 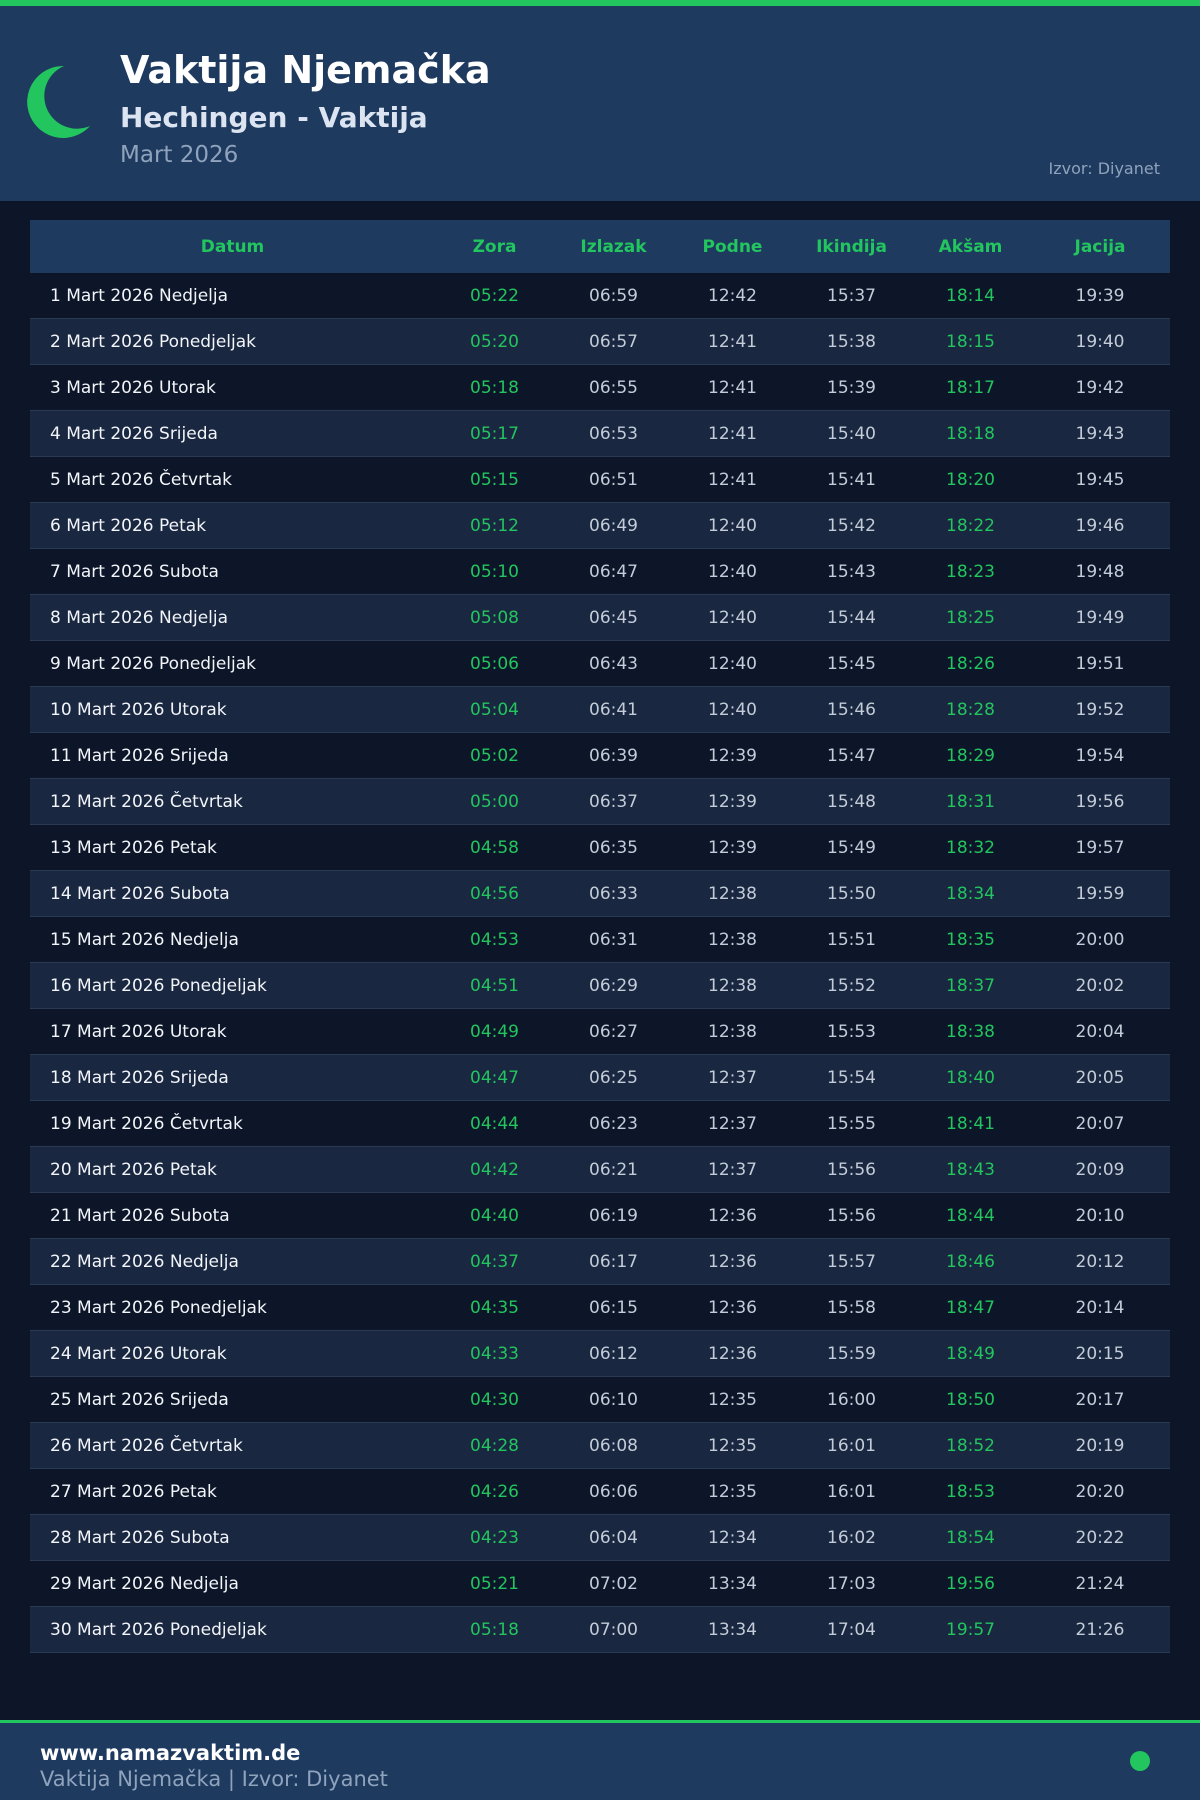 I want to click on time-cell: 20:15, so click(x=1100, y=1353).